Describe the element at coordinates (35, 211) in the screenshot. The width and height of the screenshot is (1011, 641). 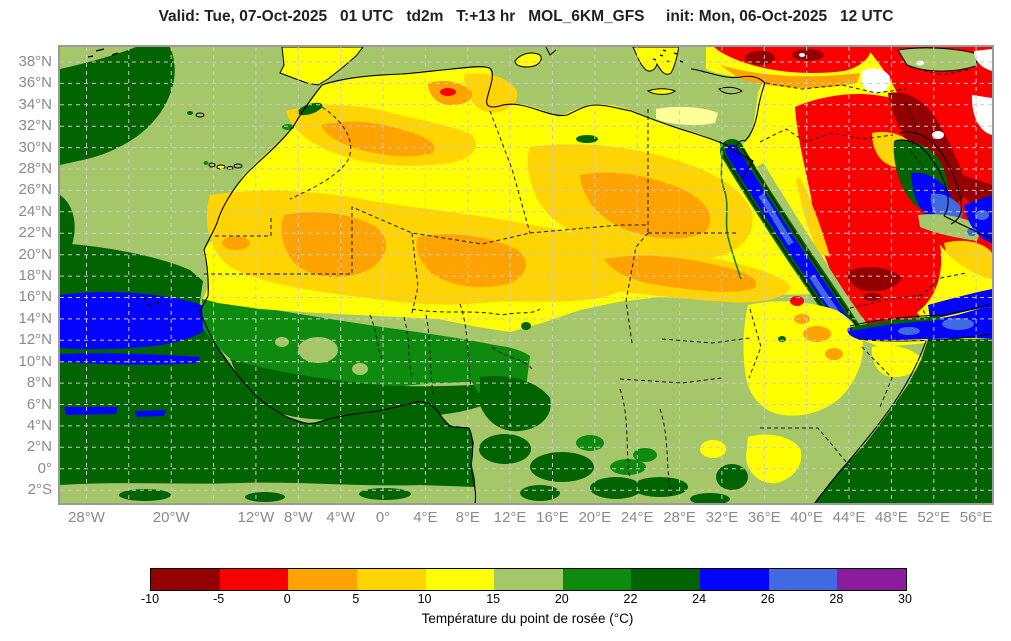
I see `lat-tick-label: 24°N` at that location.